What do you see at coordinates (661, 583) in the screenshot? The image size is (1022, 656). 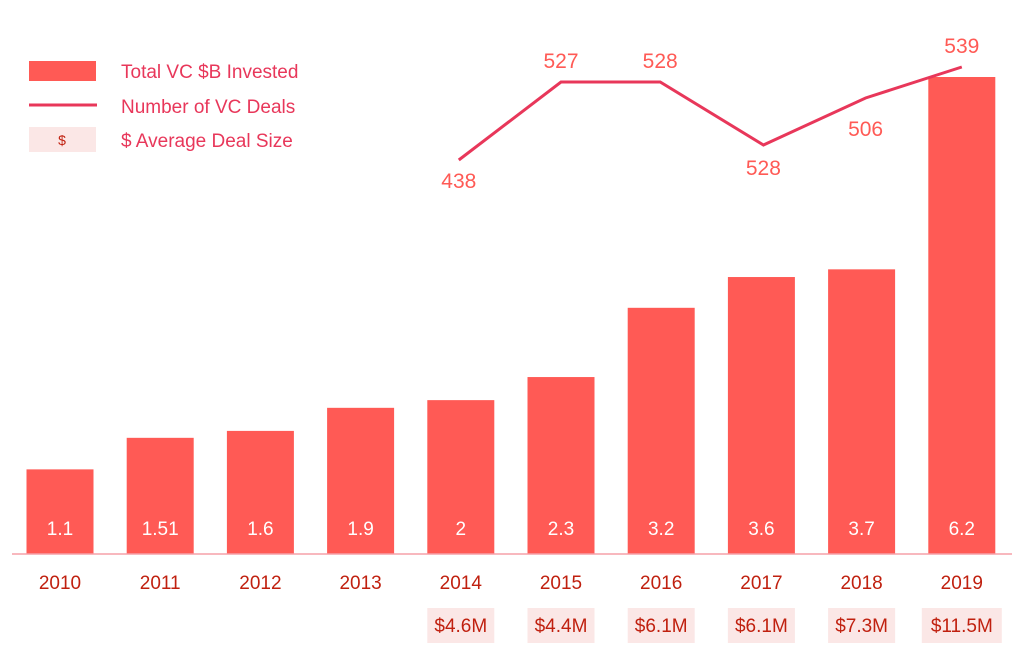 I see `x-tick-label: 2016` at bounding box center [661, 583].